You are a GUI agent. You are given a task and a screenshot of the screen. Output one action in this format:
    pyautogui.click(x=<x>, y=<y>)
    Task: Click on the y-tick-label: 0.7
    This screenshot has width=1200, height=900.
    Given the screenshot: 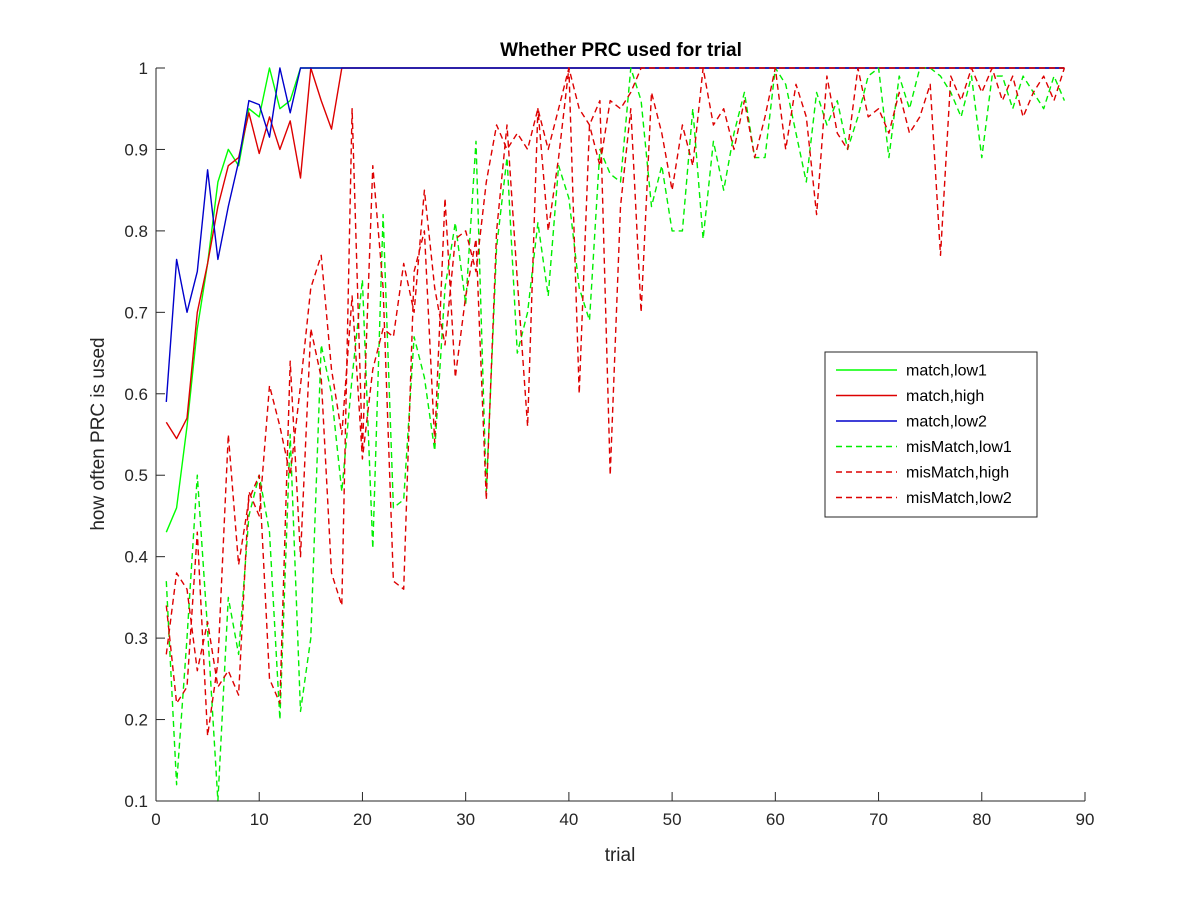 What is the action you would take?
    pyautogui.click(x=136, y=312)
    